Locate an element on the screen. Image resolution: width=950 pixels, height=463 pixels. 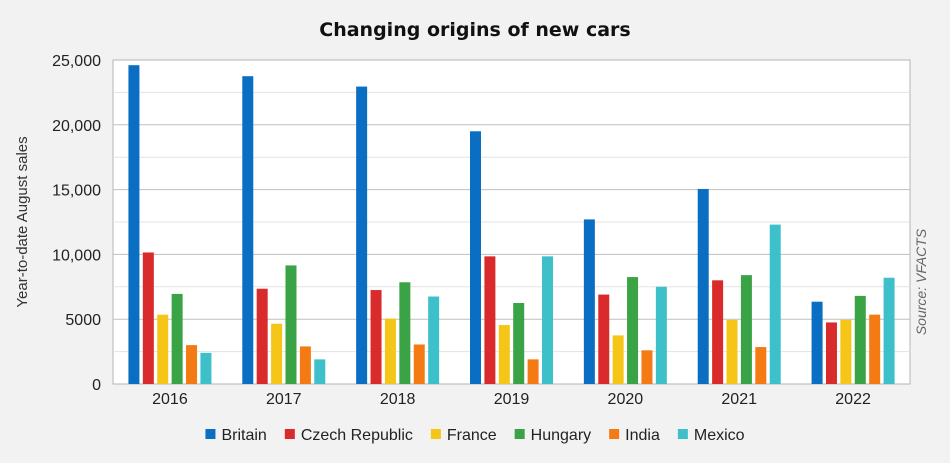
bar-czech-republic-2020 is located at coordinates (604, 339).